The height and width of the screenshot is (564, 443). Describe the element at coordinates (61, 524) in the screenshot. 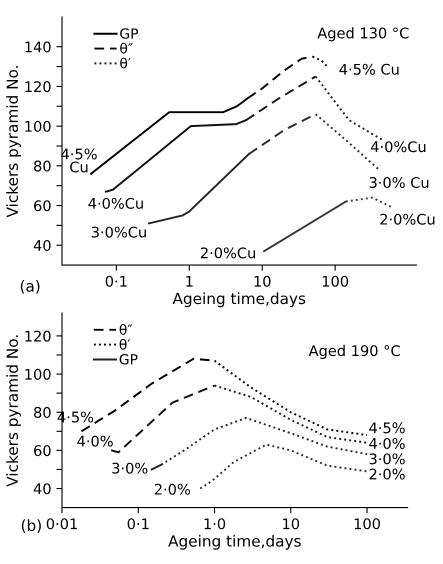

I see `x-tick-label: 0·01` at that location.